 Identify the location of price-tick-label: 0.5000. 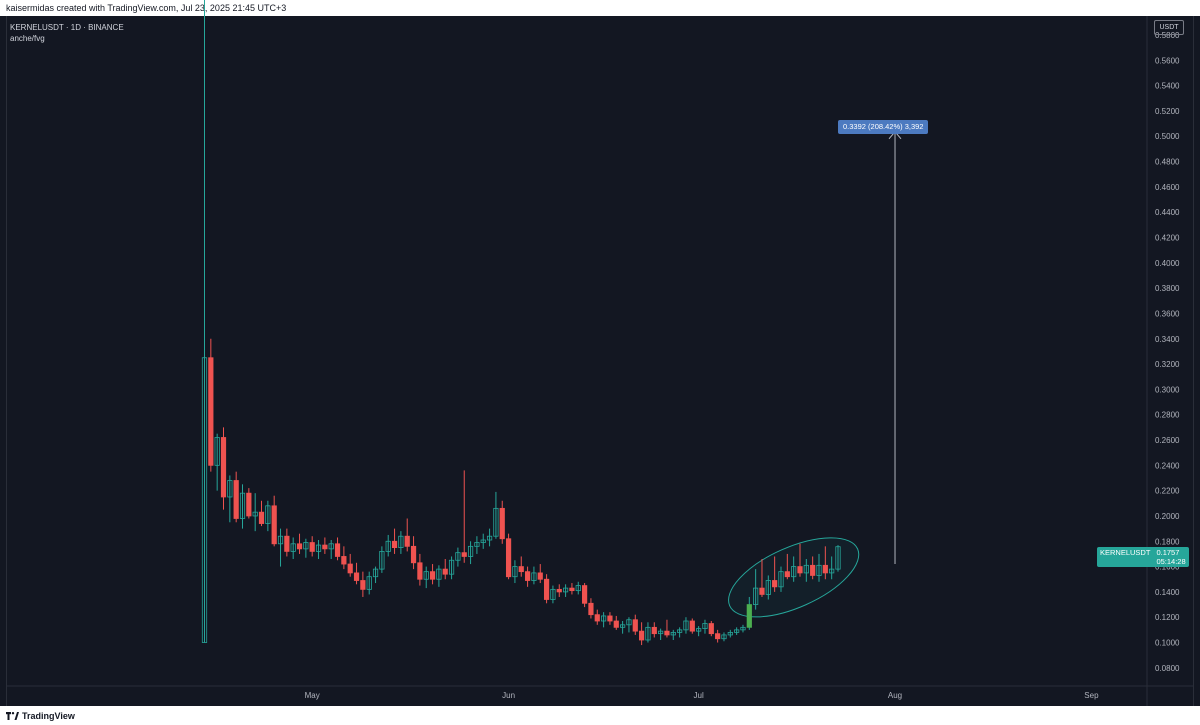
(1167, 136).